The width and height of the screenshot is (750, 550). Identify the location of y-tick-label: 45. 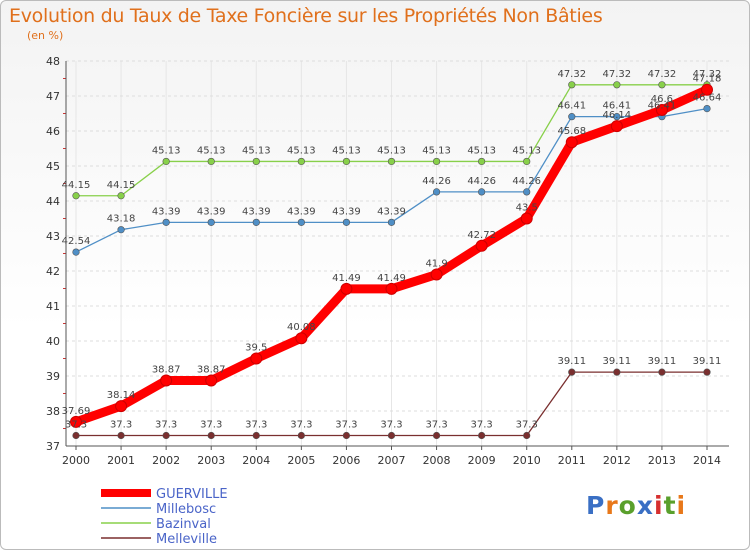
(53, 166).